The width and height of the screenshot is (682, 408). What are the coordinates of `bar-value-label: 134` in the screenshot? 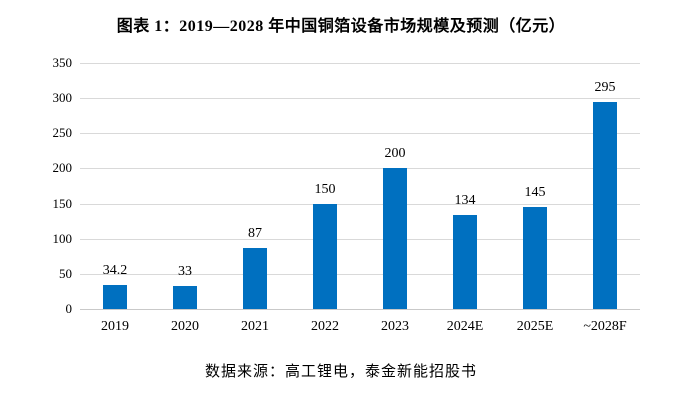 It's located at (465, 200).